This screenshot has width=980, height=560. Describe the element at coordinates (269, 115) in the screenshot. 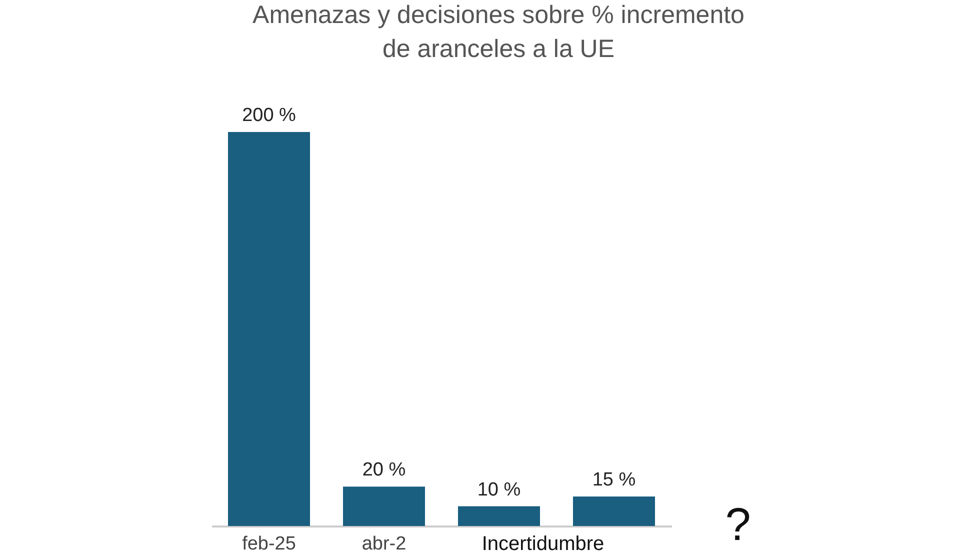

I see `data-label: 200 %` at that location.